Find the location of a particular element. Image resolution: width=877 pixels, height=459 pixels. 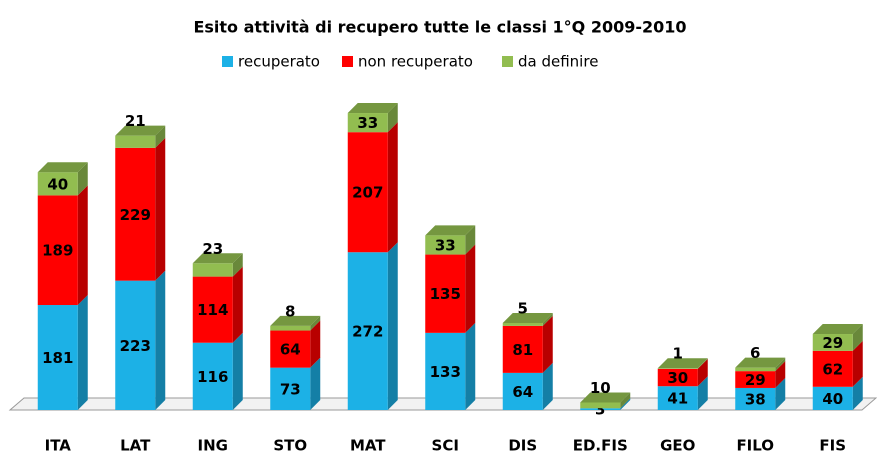

data-label: 135 is located at coordinates (445, 294).